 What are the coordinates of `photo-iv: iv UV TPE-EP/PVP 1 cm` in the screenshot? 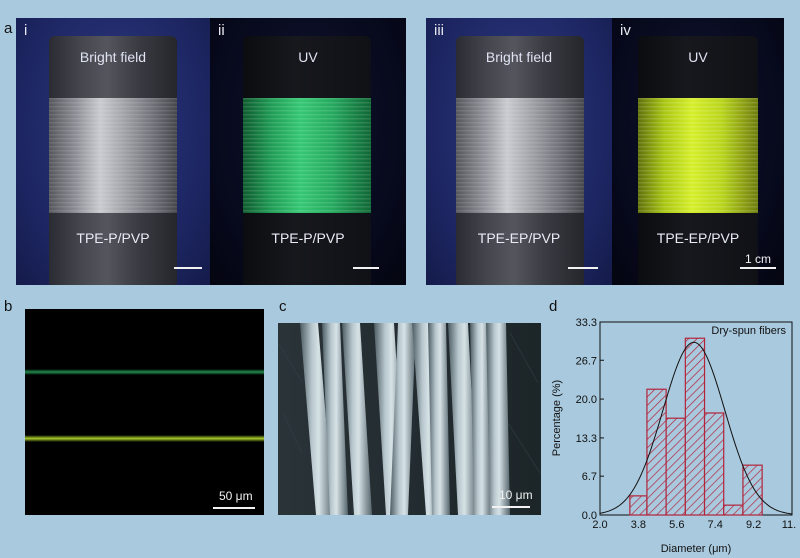 It's located at (698, 151).